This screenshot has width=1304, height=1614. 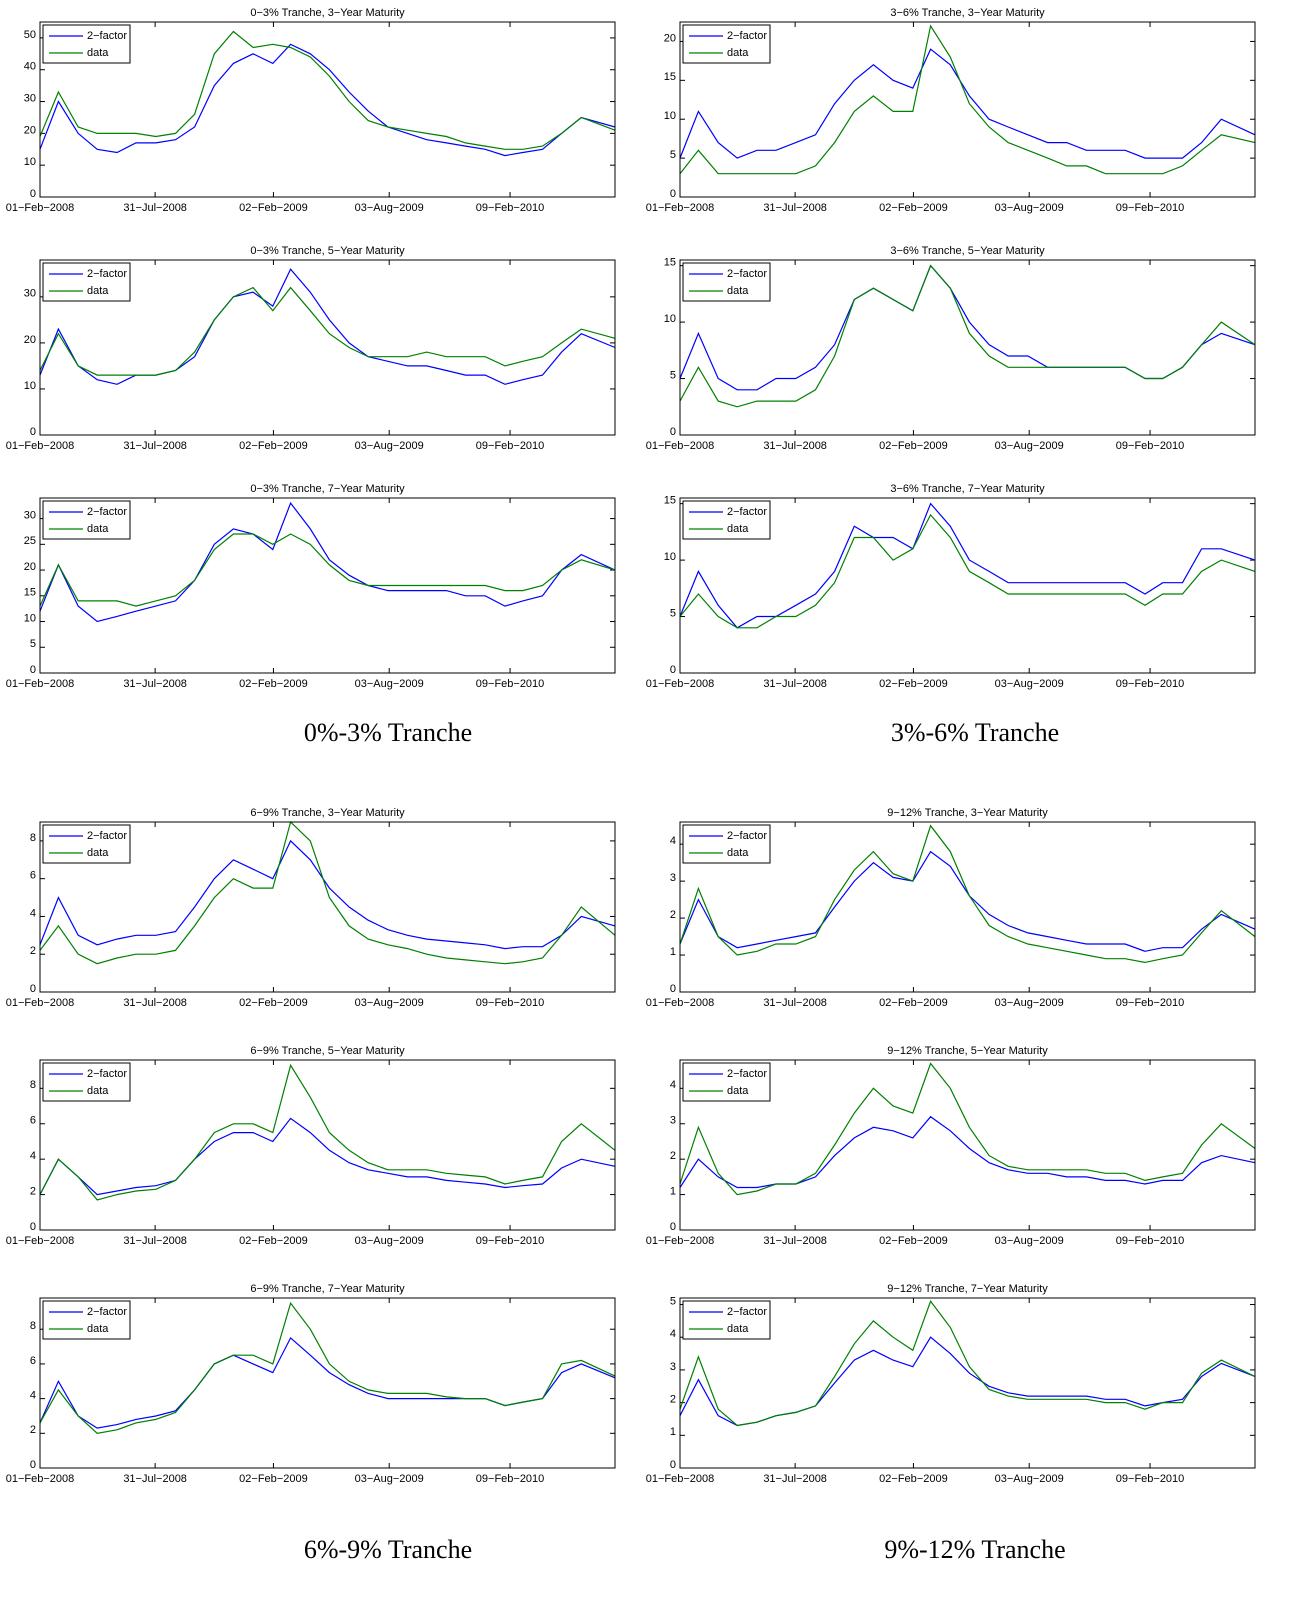 I want to click on chart-title: 9−12% Tranche, 5−Year Maturity, so click(x=967, y=1051).